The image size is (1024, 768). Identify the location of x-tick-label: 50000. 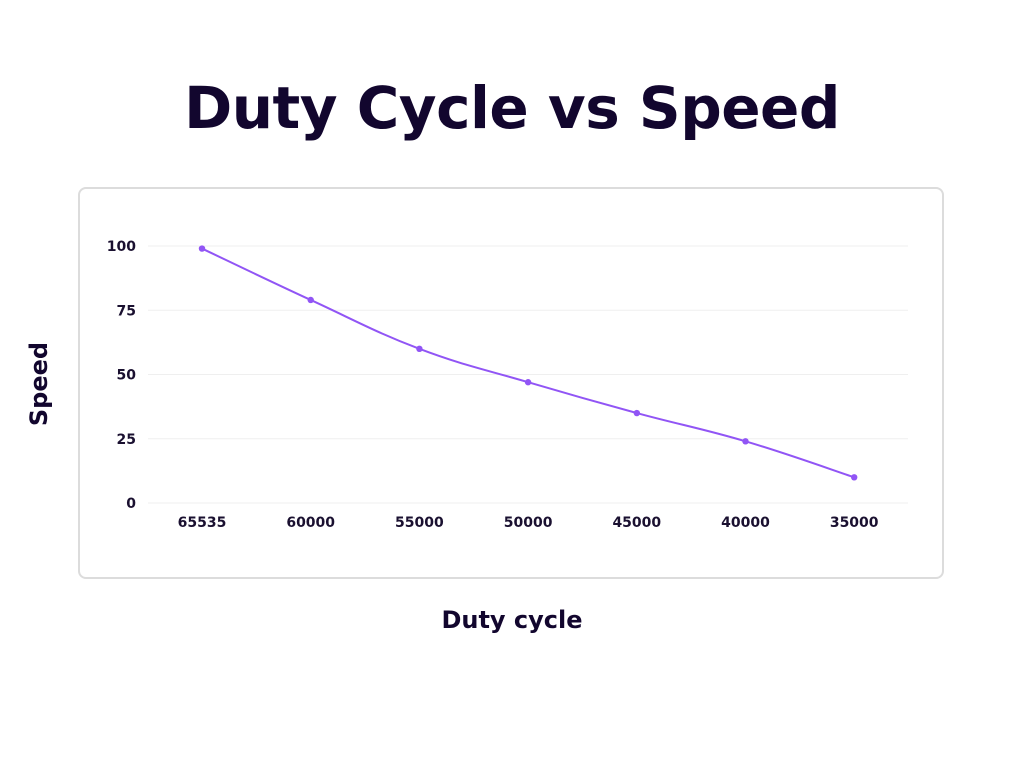
(528, 523).